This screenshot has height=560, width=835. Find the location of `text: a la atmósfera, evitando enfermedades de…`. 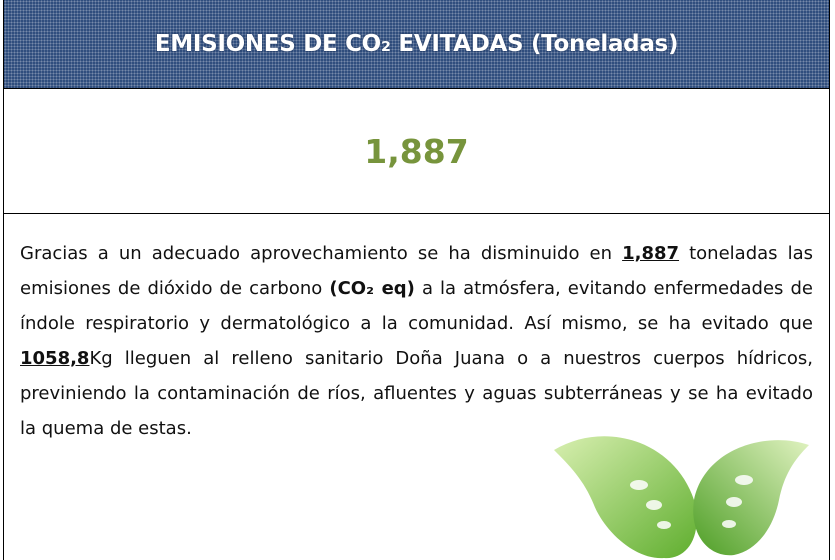

text: a la atmósfera, evitando enfermedades de… is located at coordinates (416, 306).